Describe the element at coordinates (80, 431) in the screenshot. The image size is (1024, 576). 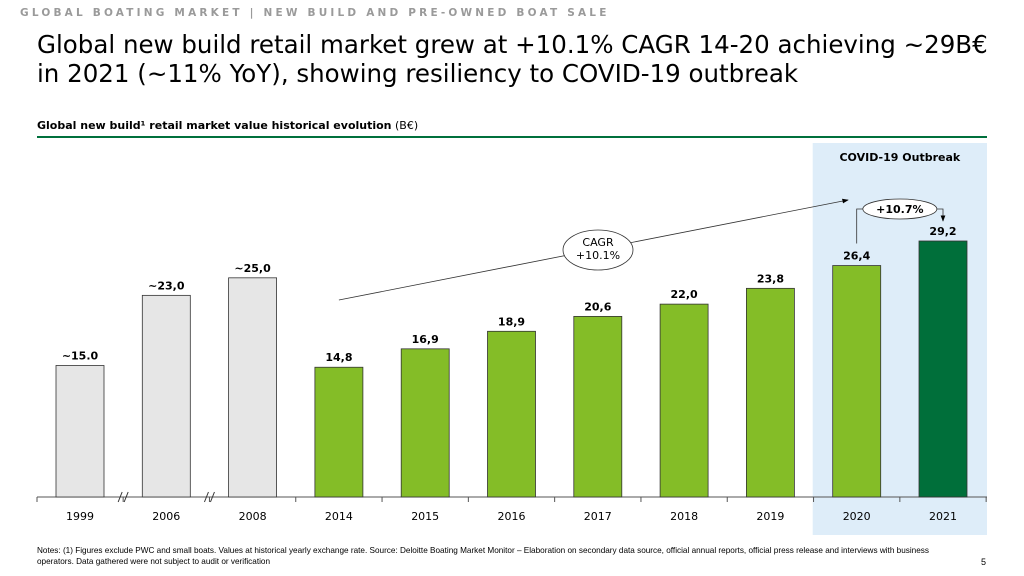
I see `bar-1999` at that location.